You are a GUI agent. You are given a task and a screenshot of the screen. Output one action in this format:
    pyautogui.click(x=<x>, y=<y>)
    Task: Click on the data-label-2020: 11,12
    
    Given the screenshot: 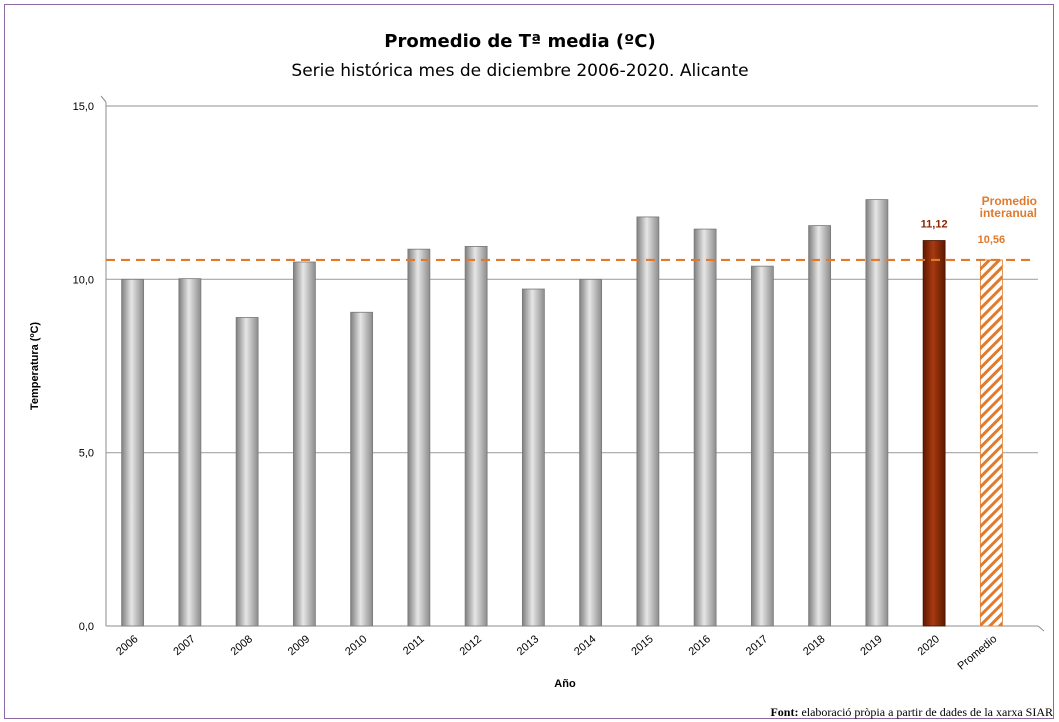 What is the action you would take?
    pyautogui.click(x=934, y=225)
    